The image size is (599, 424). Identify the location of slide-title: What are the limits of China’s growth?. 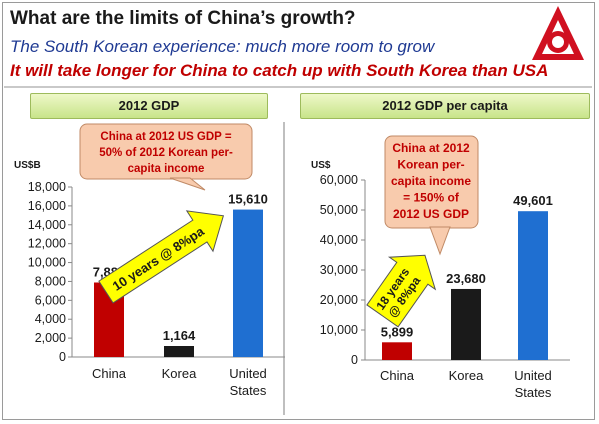
(183, 18).